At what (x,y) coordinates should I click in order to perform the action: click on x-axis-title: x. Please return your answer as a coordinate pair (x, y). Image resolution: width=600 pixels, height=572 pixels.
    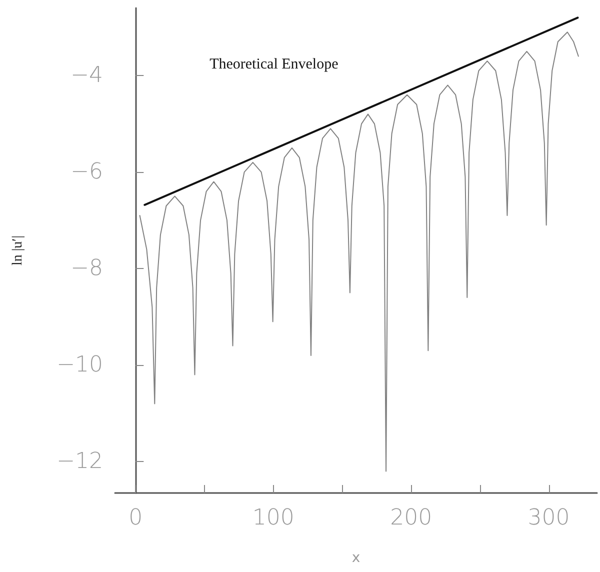
    Looking at the image, I should click on (356, 558).